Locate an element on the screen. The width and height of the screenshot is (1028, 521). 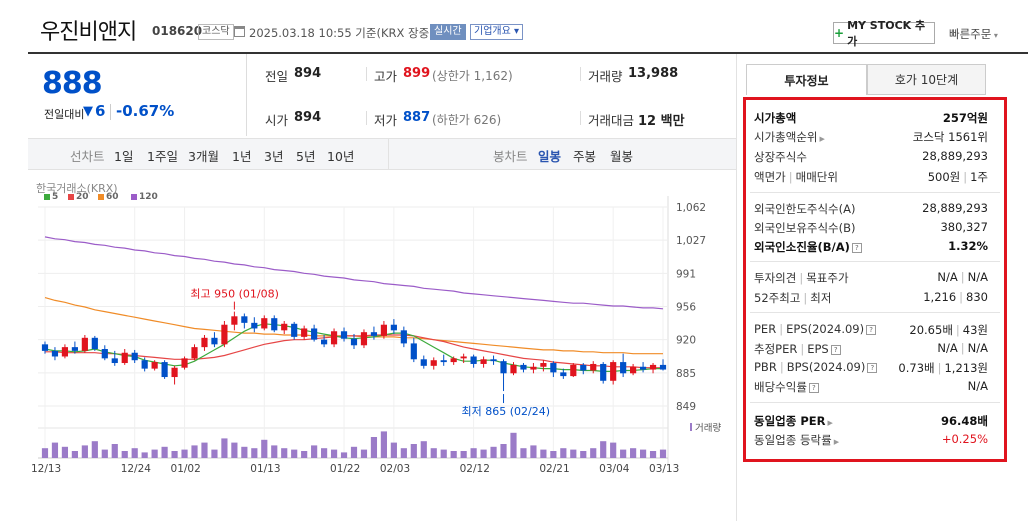
tab-order-book: 호가 10단계 is located at coordinates (926, 79).